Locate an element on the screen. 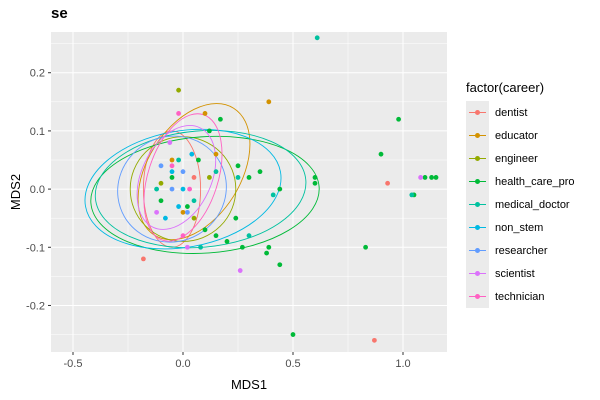 Image resolution: width=600 pixels, height=400 pixels. legend-key-engineer is located at coordinates (477, 158).